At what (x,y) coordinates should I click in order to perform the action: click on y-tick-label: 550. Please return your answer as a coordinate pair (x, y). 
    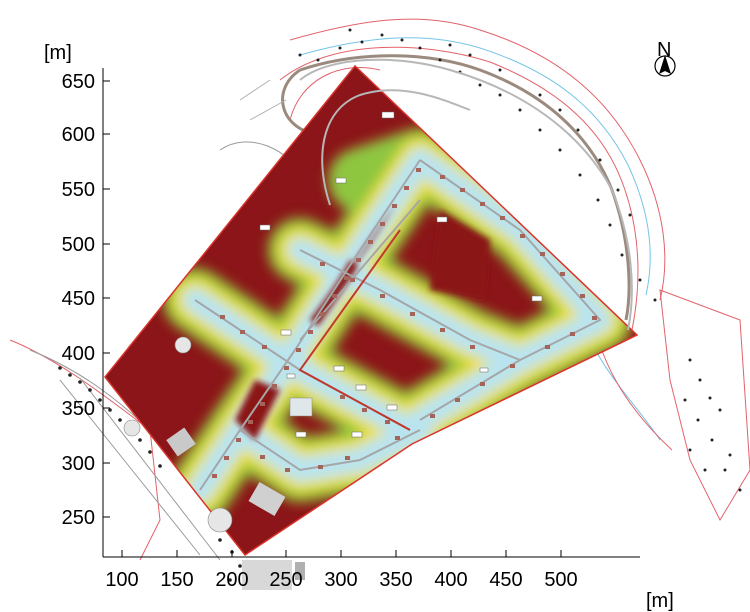
    Looking at the image, I should click on (78, 190).